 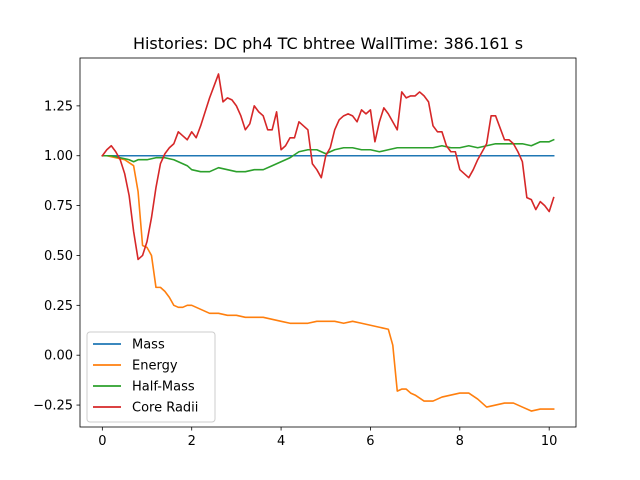 What do you see at coordinates (58, 156) in the screenshot?
I see `y-tick-label: 1.00` at bounding box center [58, 156].